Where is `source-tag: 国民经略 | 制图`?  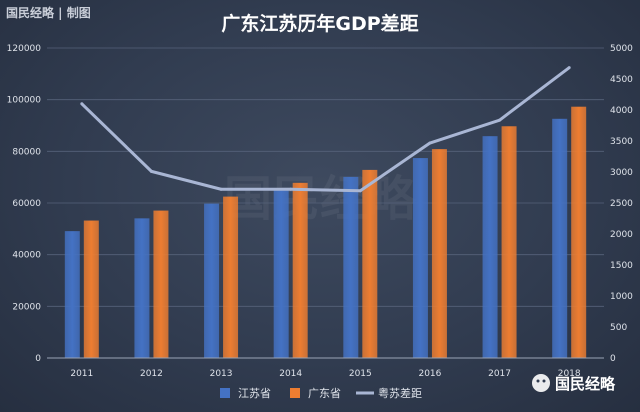
source-tag: 国民经略 | 制图 is located at coordinates (48, 12).